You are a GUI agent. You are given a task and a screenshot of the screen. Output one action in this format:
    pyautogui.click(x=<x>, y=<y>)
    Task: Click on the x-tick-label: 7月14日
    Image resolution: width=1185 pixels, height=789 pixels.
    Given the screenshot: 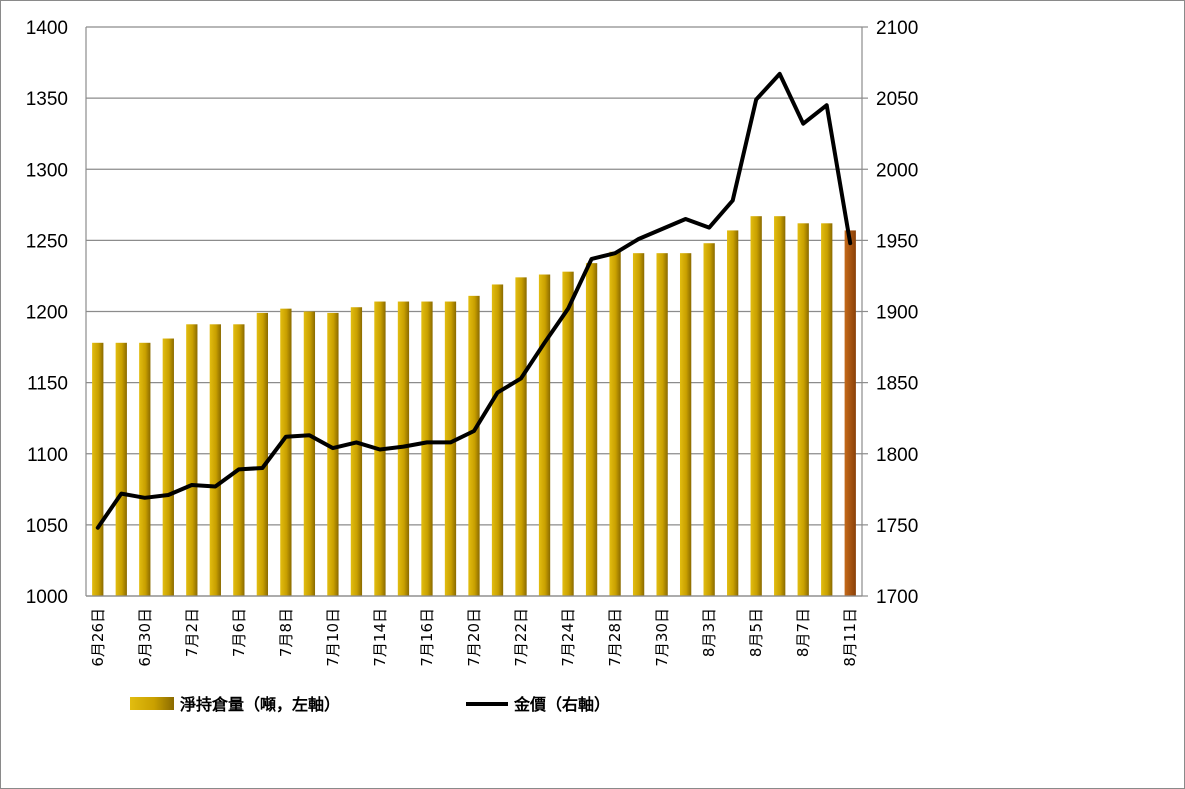 What is the action you would take?
    pyautogui.click(x=380, y=637)
    